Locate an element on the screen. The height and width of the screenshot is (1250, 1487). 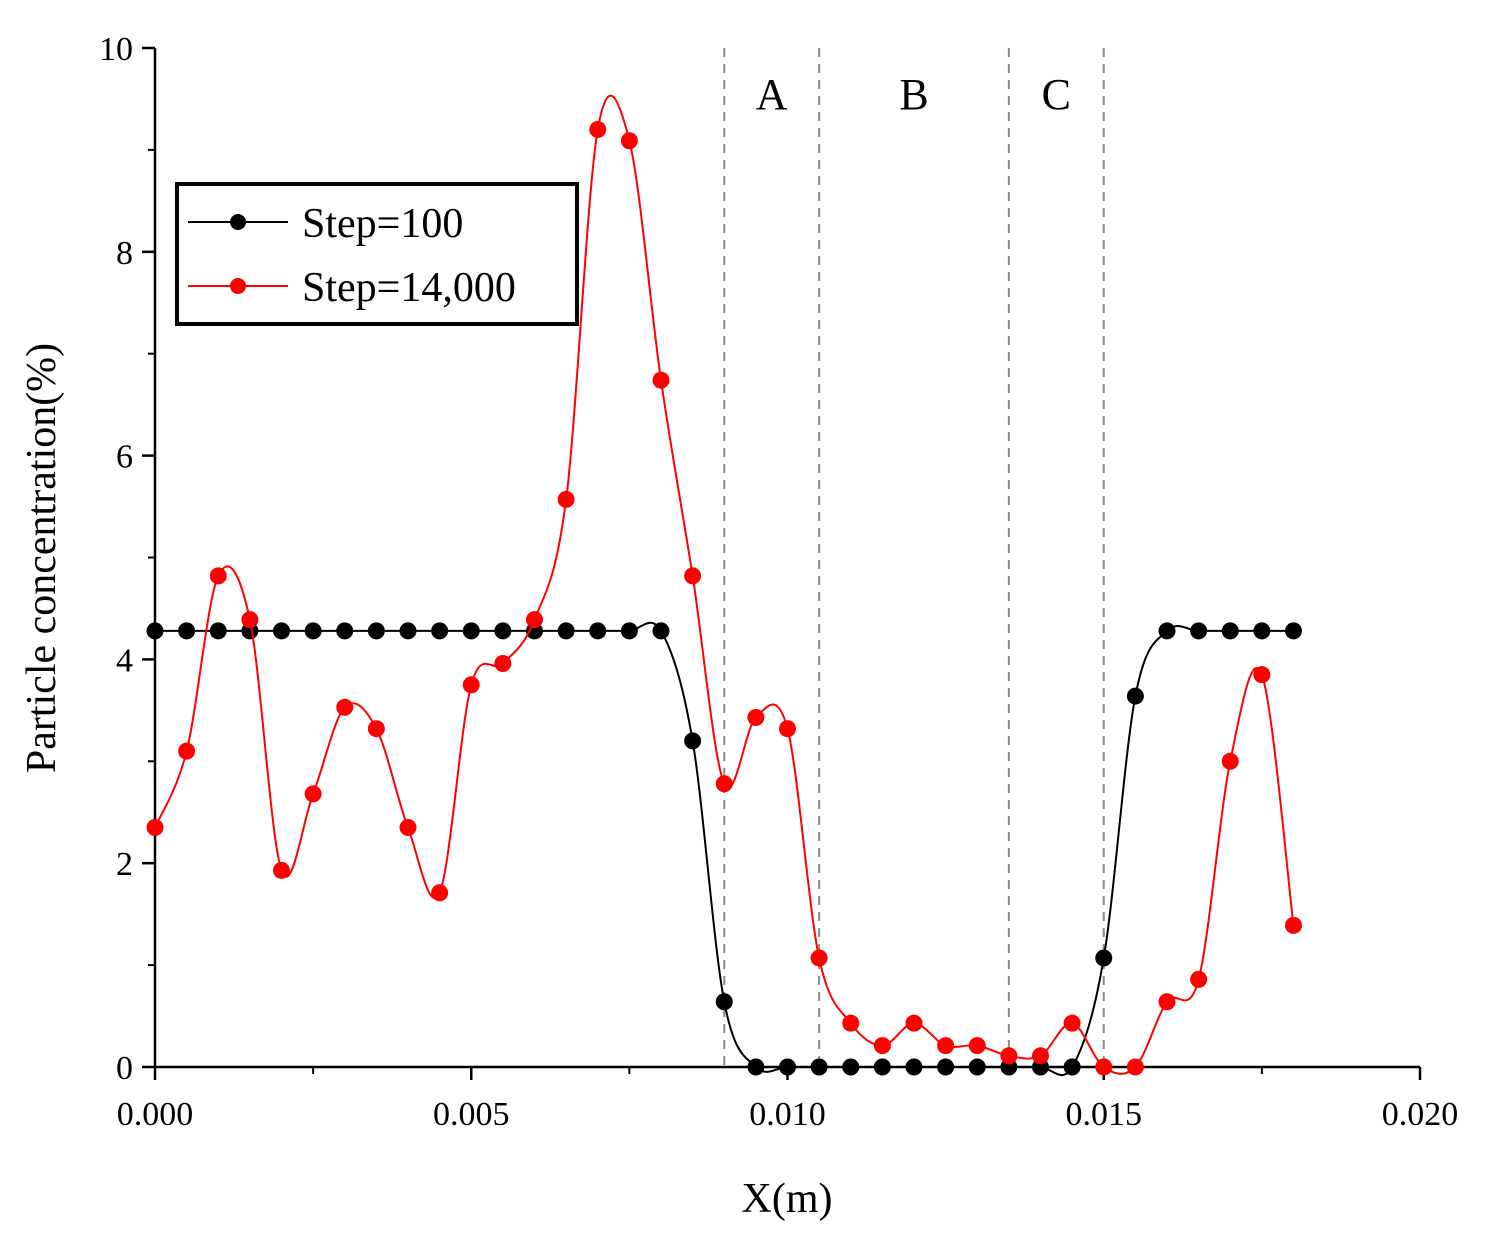
region-label-b: B is located at coordinates (913, 94).